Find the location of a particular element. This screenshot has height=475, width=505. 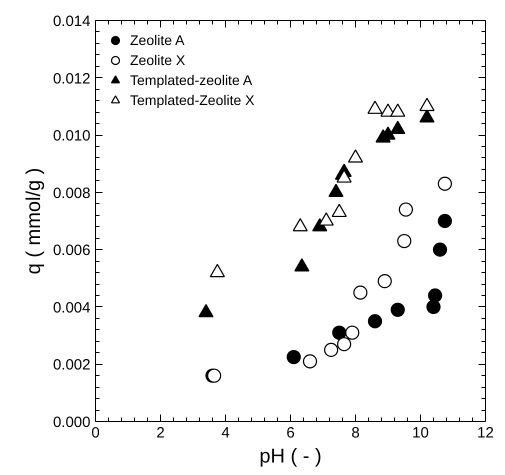

x-axis-title: pH ( - ) is located at coordinates (290, 457).